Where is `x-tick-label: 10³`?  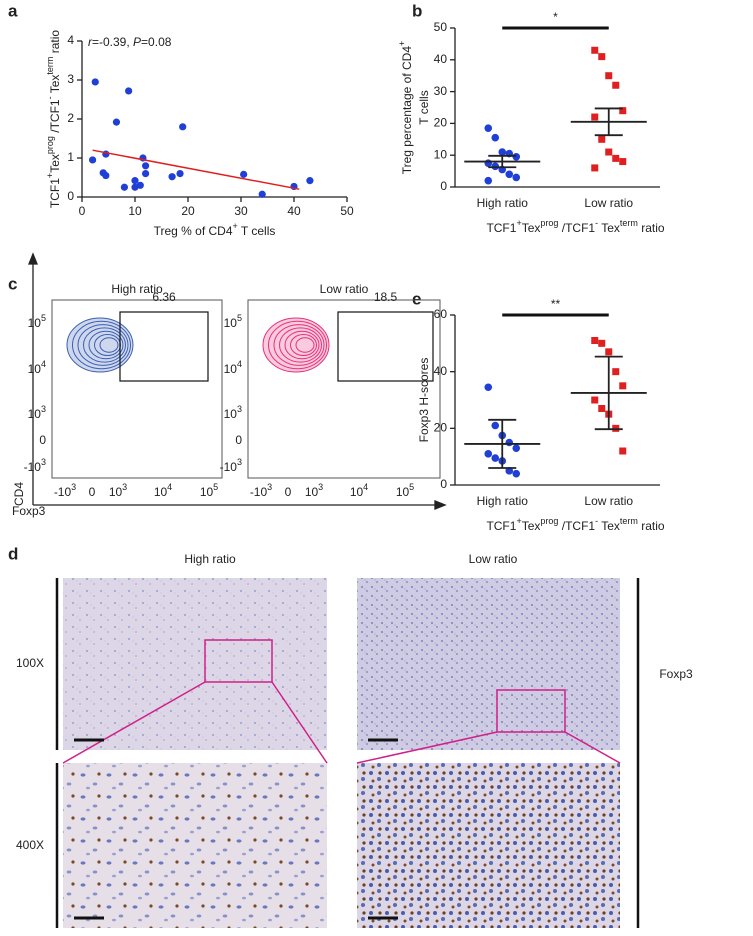 x-tick-label: 10³ is located at coordinates (118, 490).